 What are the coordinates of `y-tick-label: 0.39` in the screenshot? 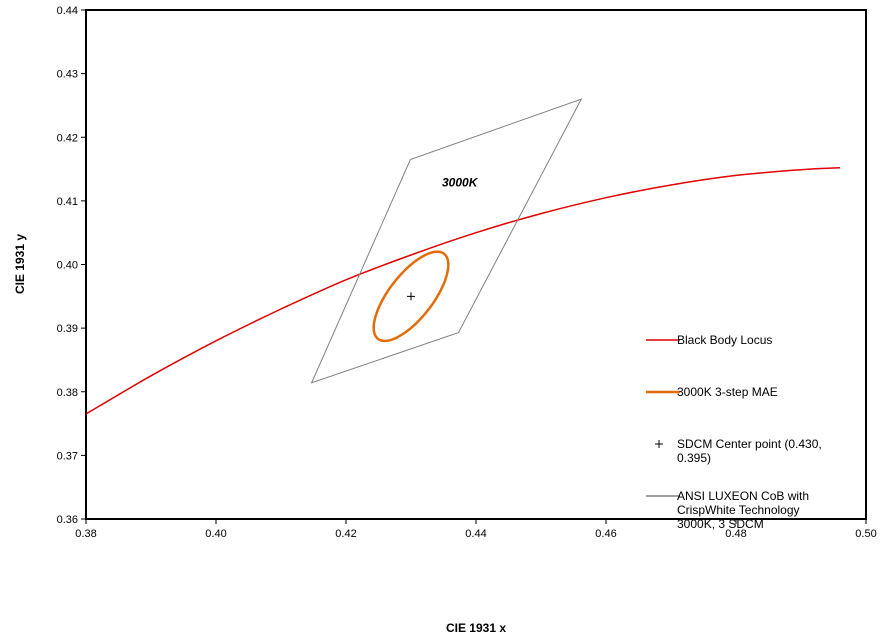 It's located at (67, 329).